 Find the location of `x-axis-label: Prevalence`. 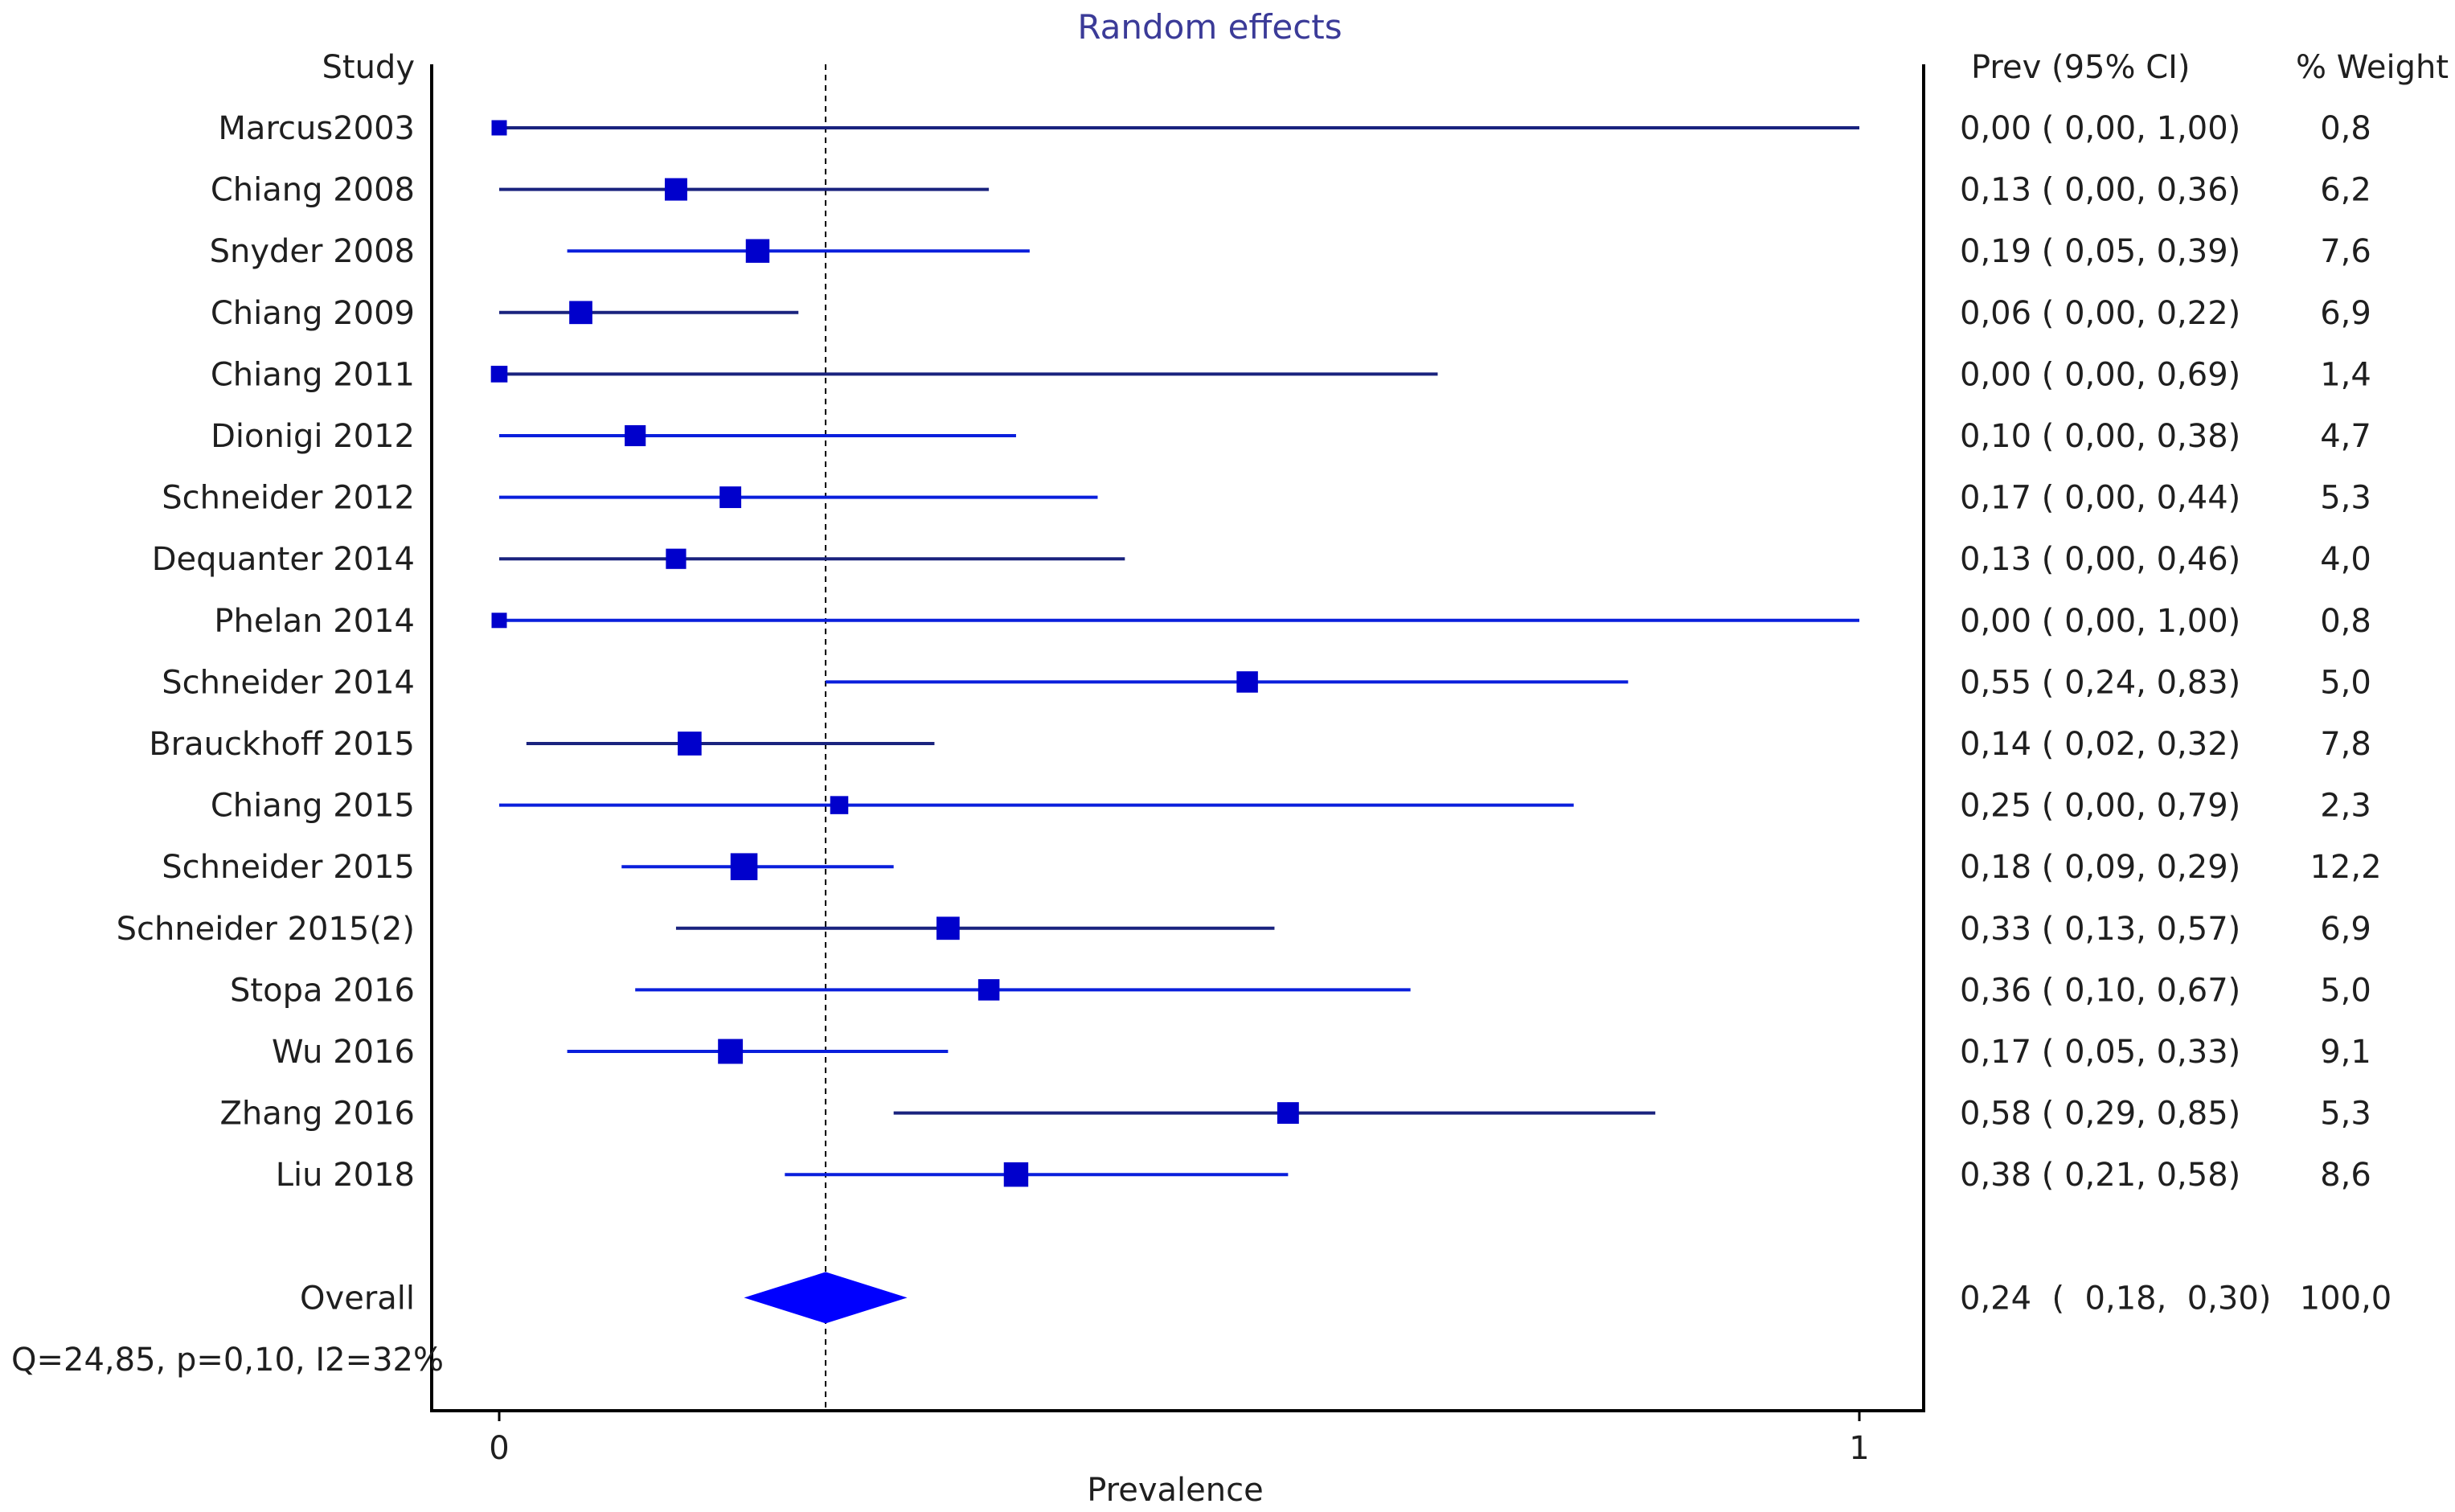

x-axis-label: Prevalence is located at coordinates (1175, 1490).